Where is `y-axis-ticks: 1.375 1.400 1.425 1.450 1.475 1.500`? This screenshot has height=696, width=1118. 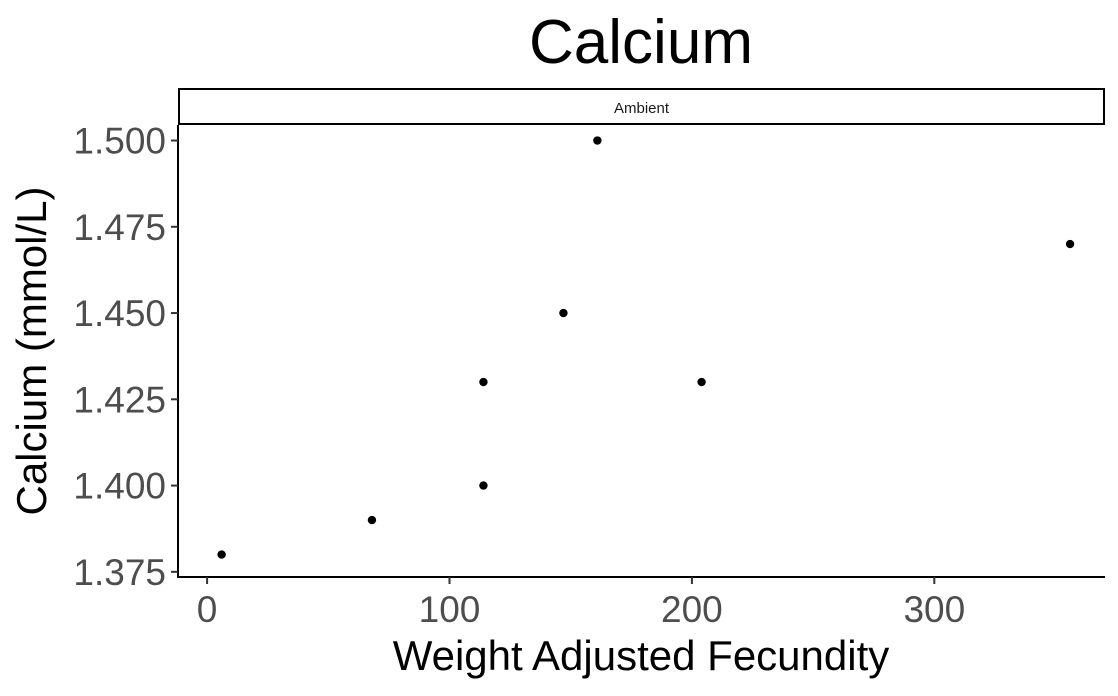 y-axis-ticks: 1.375 1.400 1.425 1.450 1.475 1.500 is located at coordinates (125, 357).